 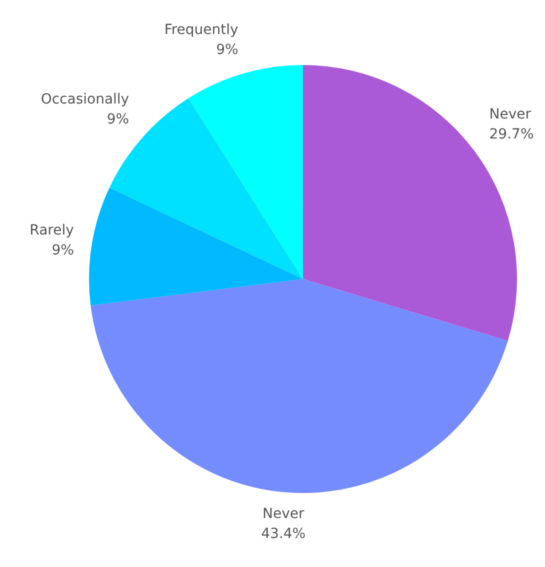 What do you see at coordinates (52, 230) in the screenshot?
I see `slice-label: Rarely` at bounding box center [52, 230].